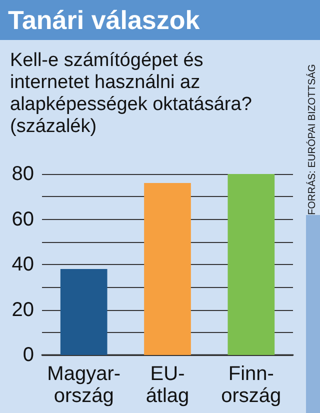 Image resolution: width=320 pixels, height=413 pixels. Describe the element at coordinates (84, 385) in the screenshot. I see `x-tick-label: Magyar-ország` at that location.